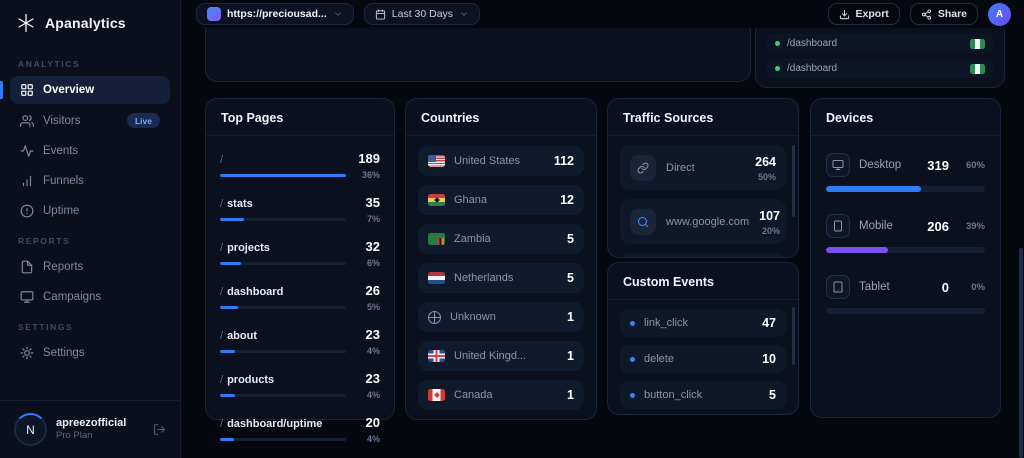 The height and width of the screenshot is (458, 1024). Describe the element at coordinates (436, 395) in the screenshot. I see `canada-flag-icon` at that location.